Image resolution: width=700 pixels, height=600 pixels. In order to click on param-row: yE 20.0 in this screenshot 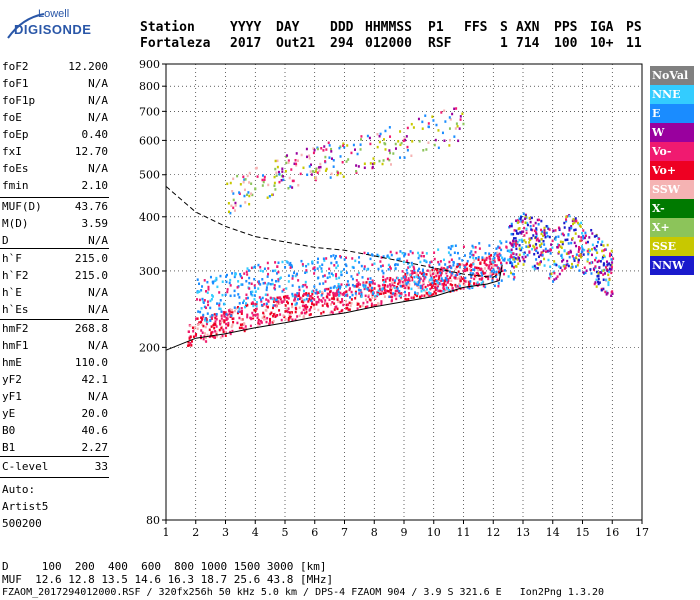, I will do `click(55, 415)`.